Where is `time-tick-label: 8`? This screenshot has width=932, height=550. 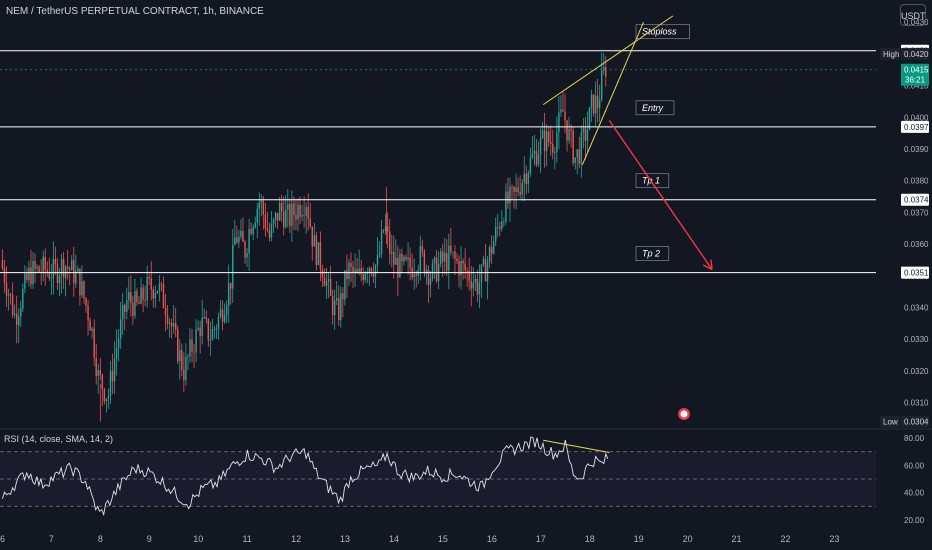 time-tick-label: 8 is located at coordinates (100, 539).